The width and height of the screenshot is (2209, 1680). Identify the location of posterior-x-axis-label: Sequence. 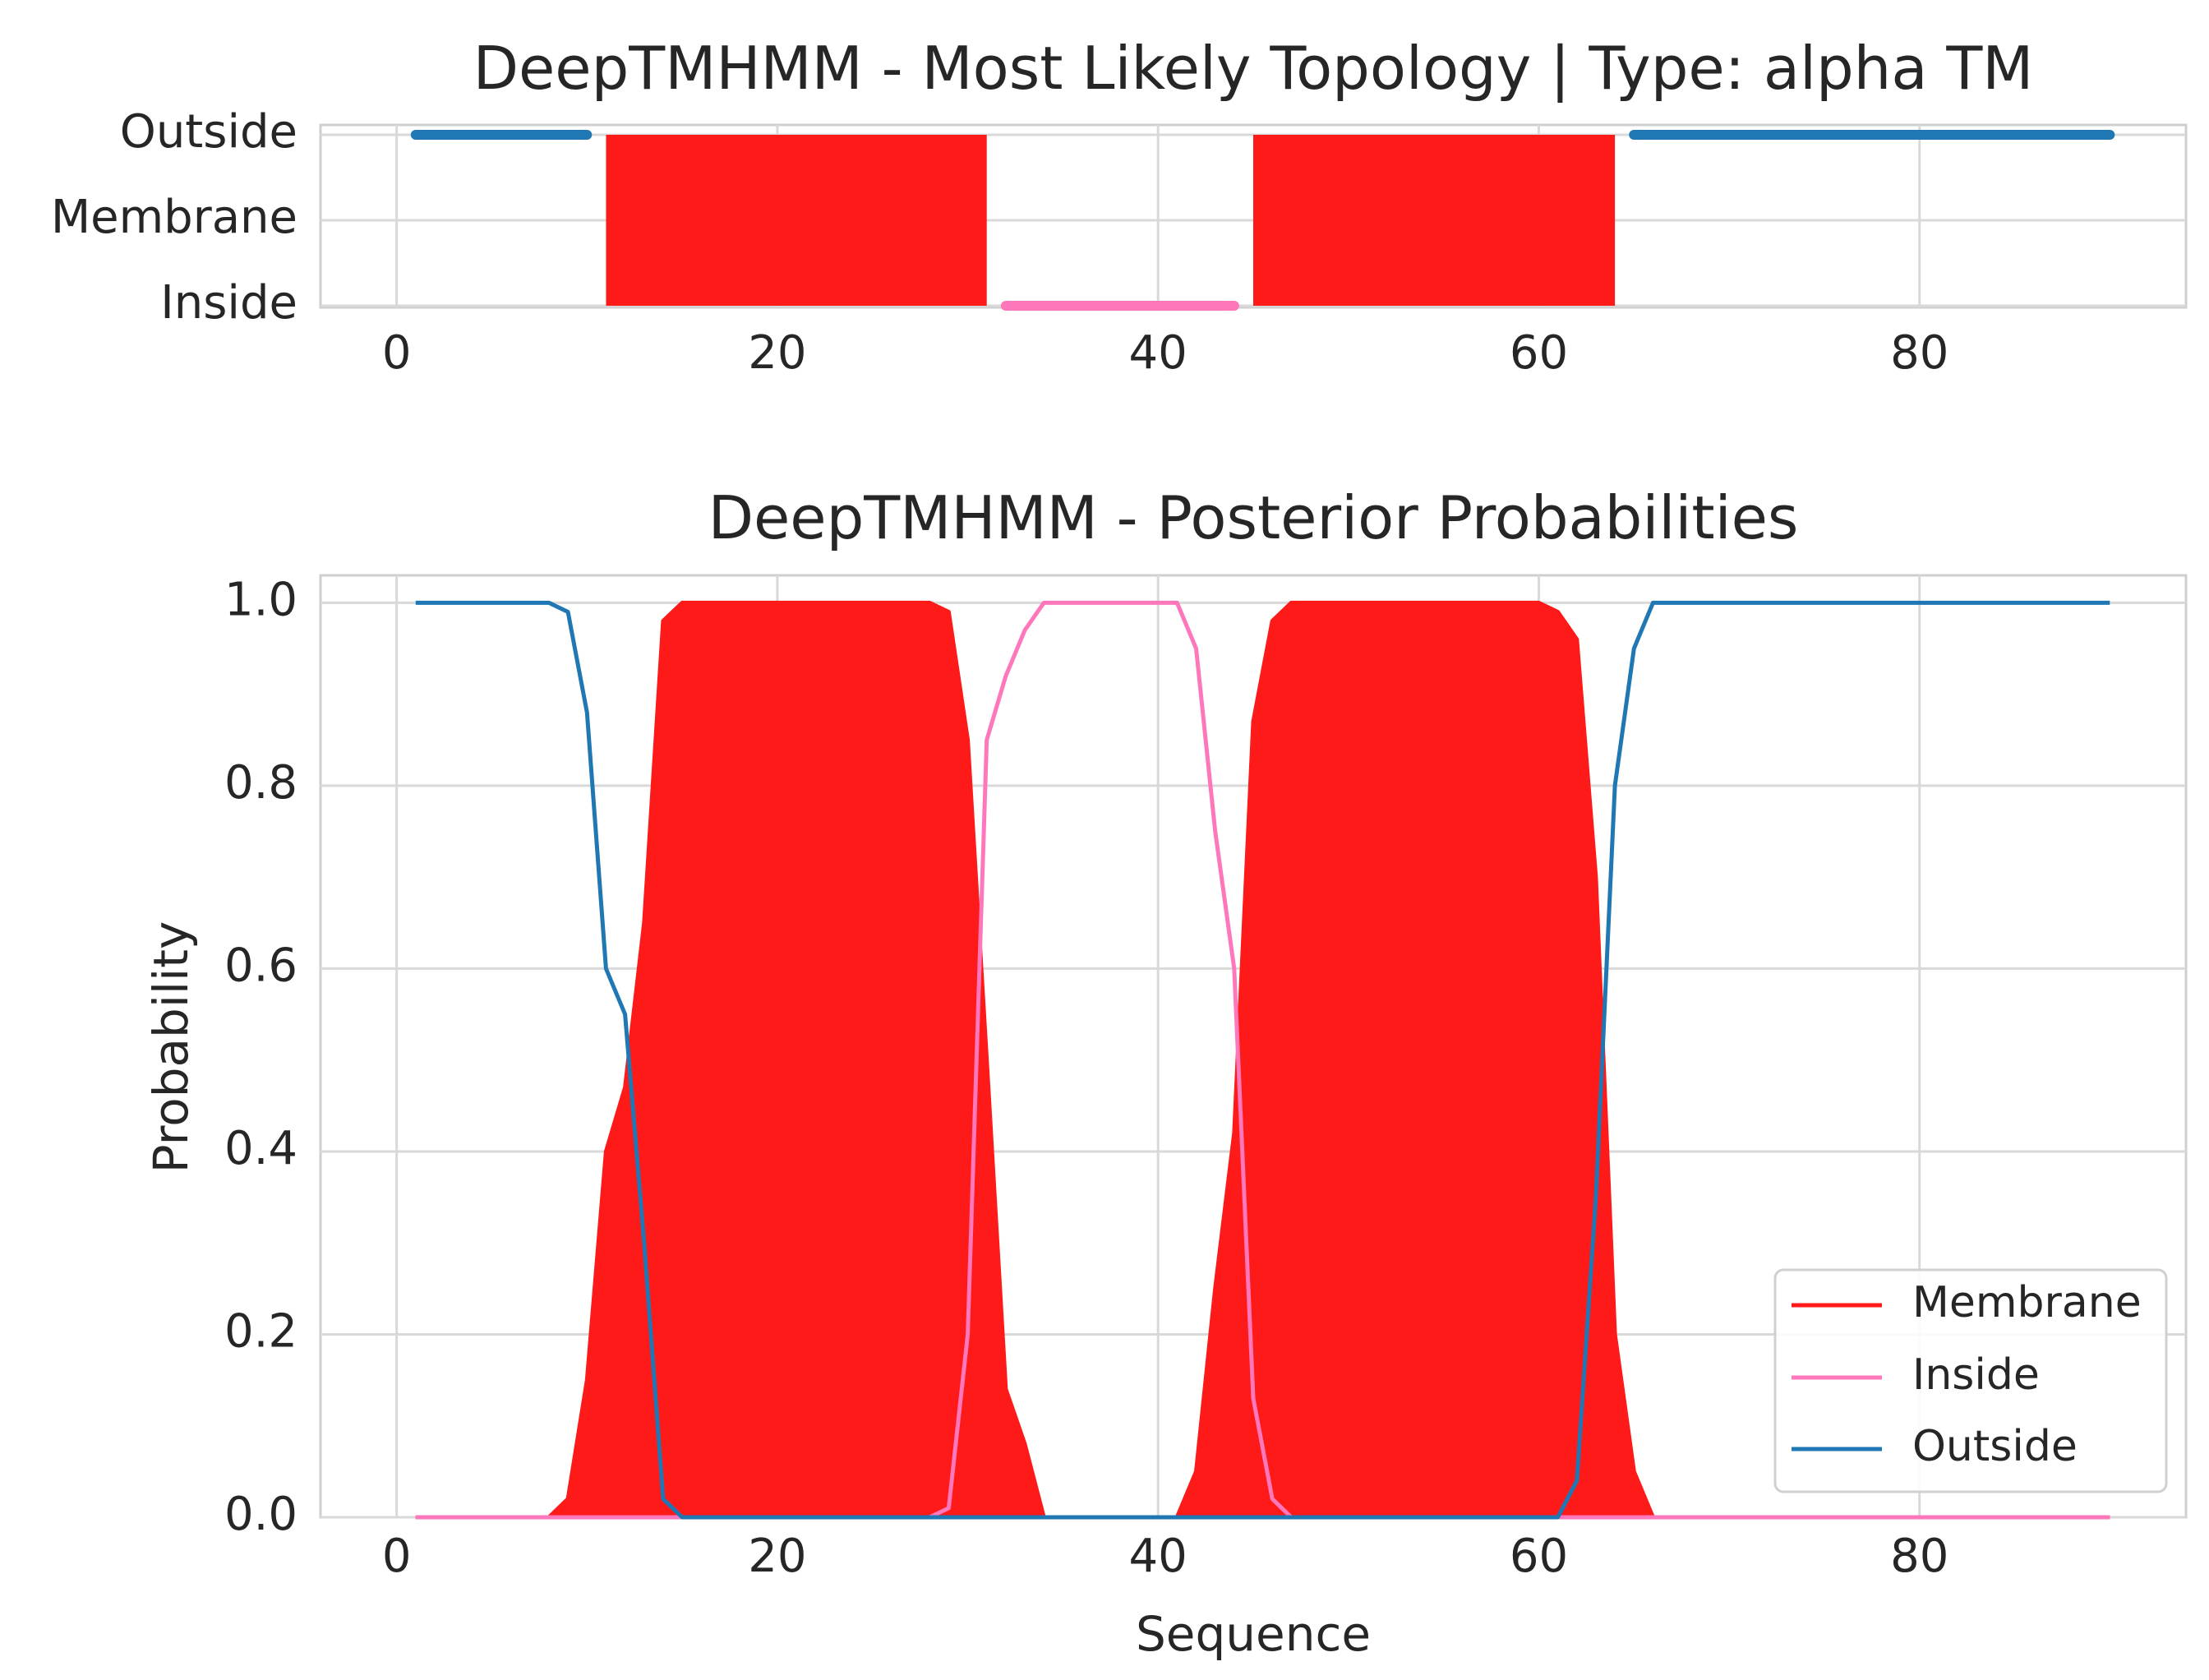
(1253, 1634).